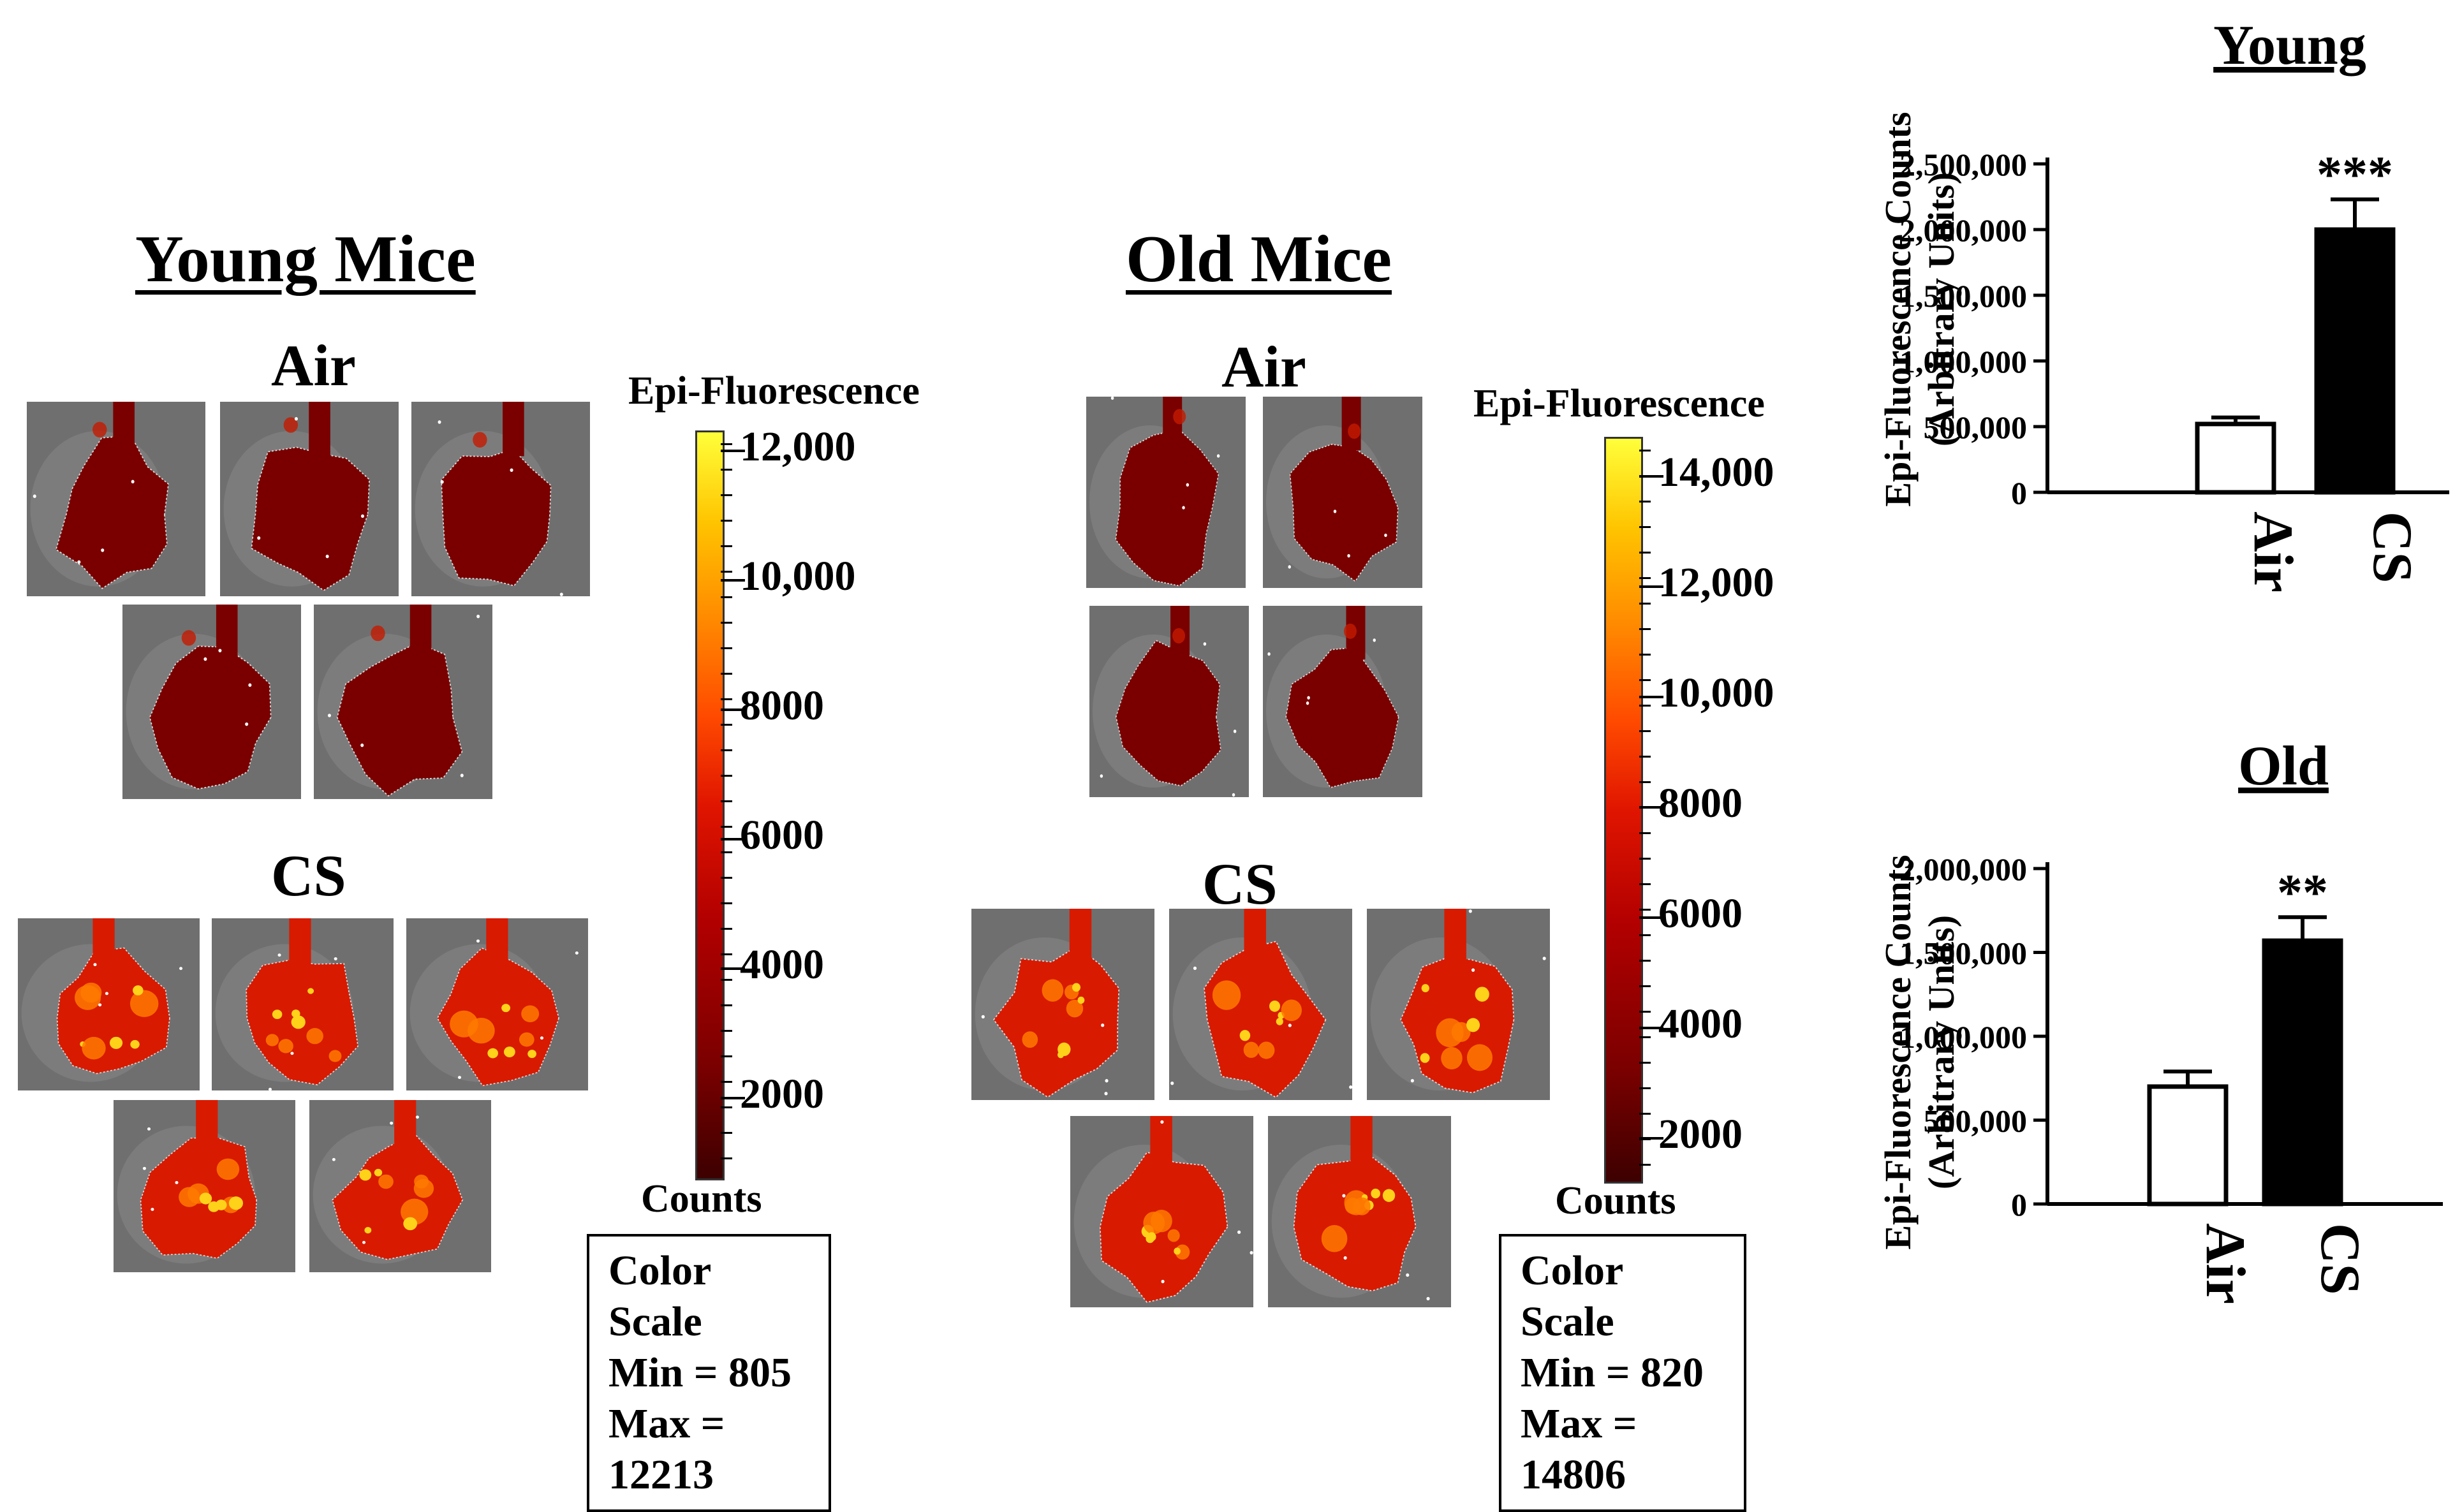 The height and width of the screenshot is (1512, 2462). I want to click on colorbar-tick-label: 4000, so click(782, 965).